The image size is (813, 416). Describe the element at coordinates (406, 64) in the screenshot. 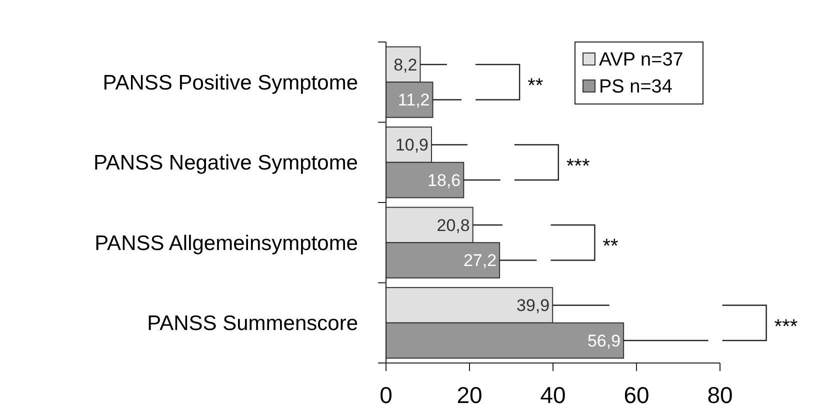

I see `data-label: 8,2` at that location.